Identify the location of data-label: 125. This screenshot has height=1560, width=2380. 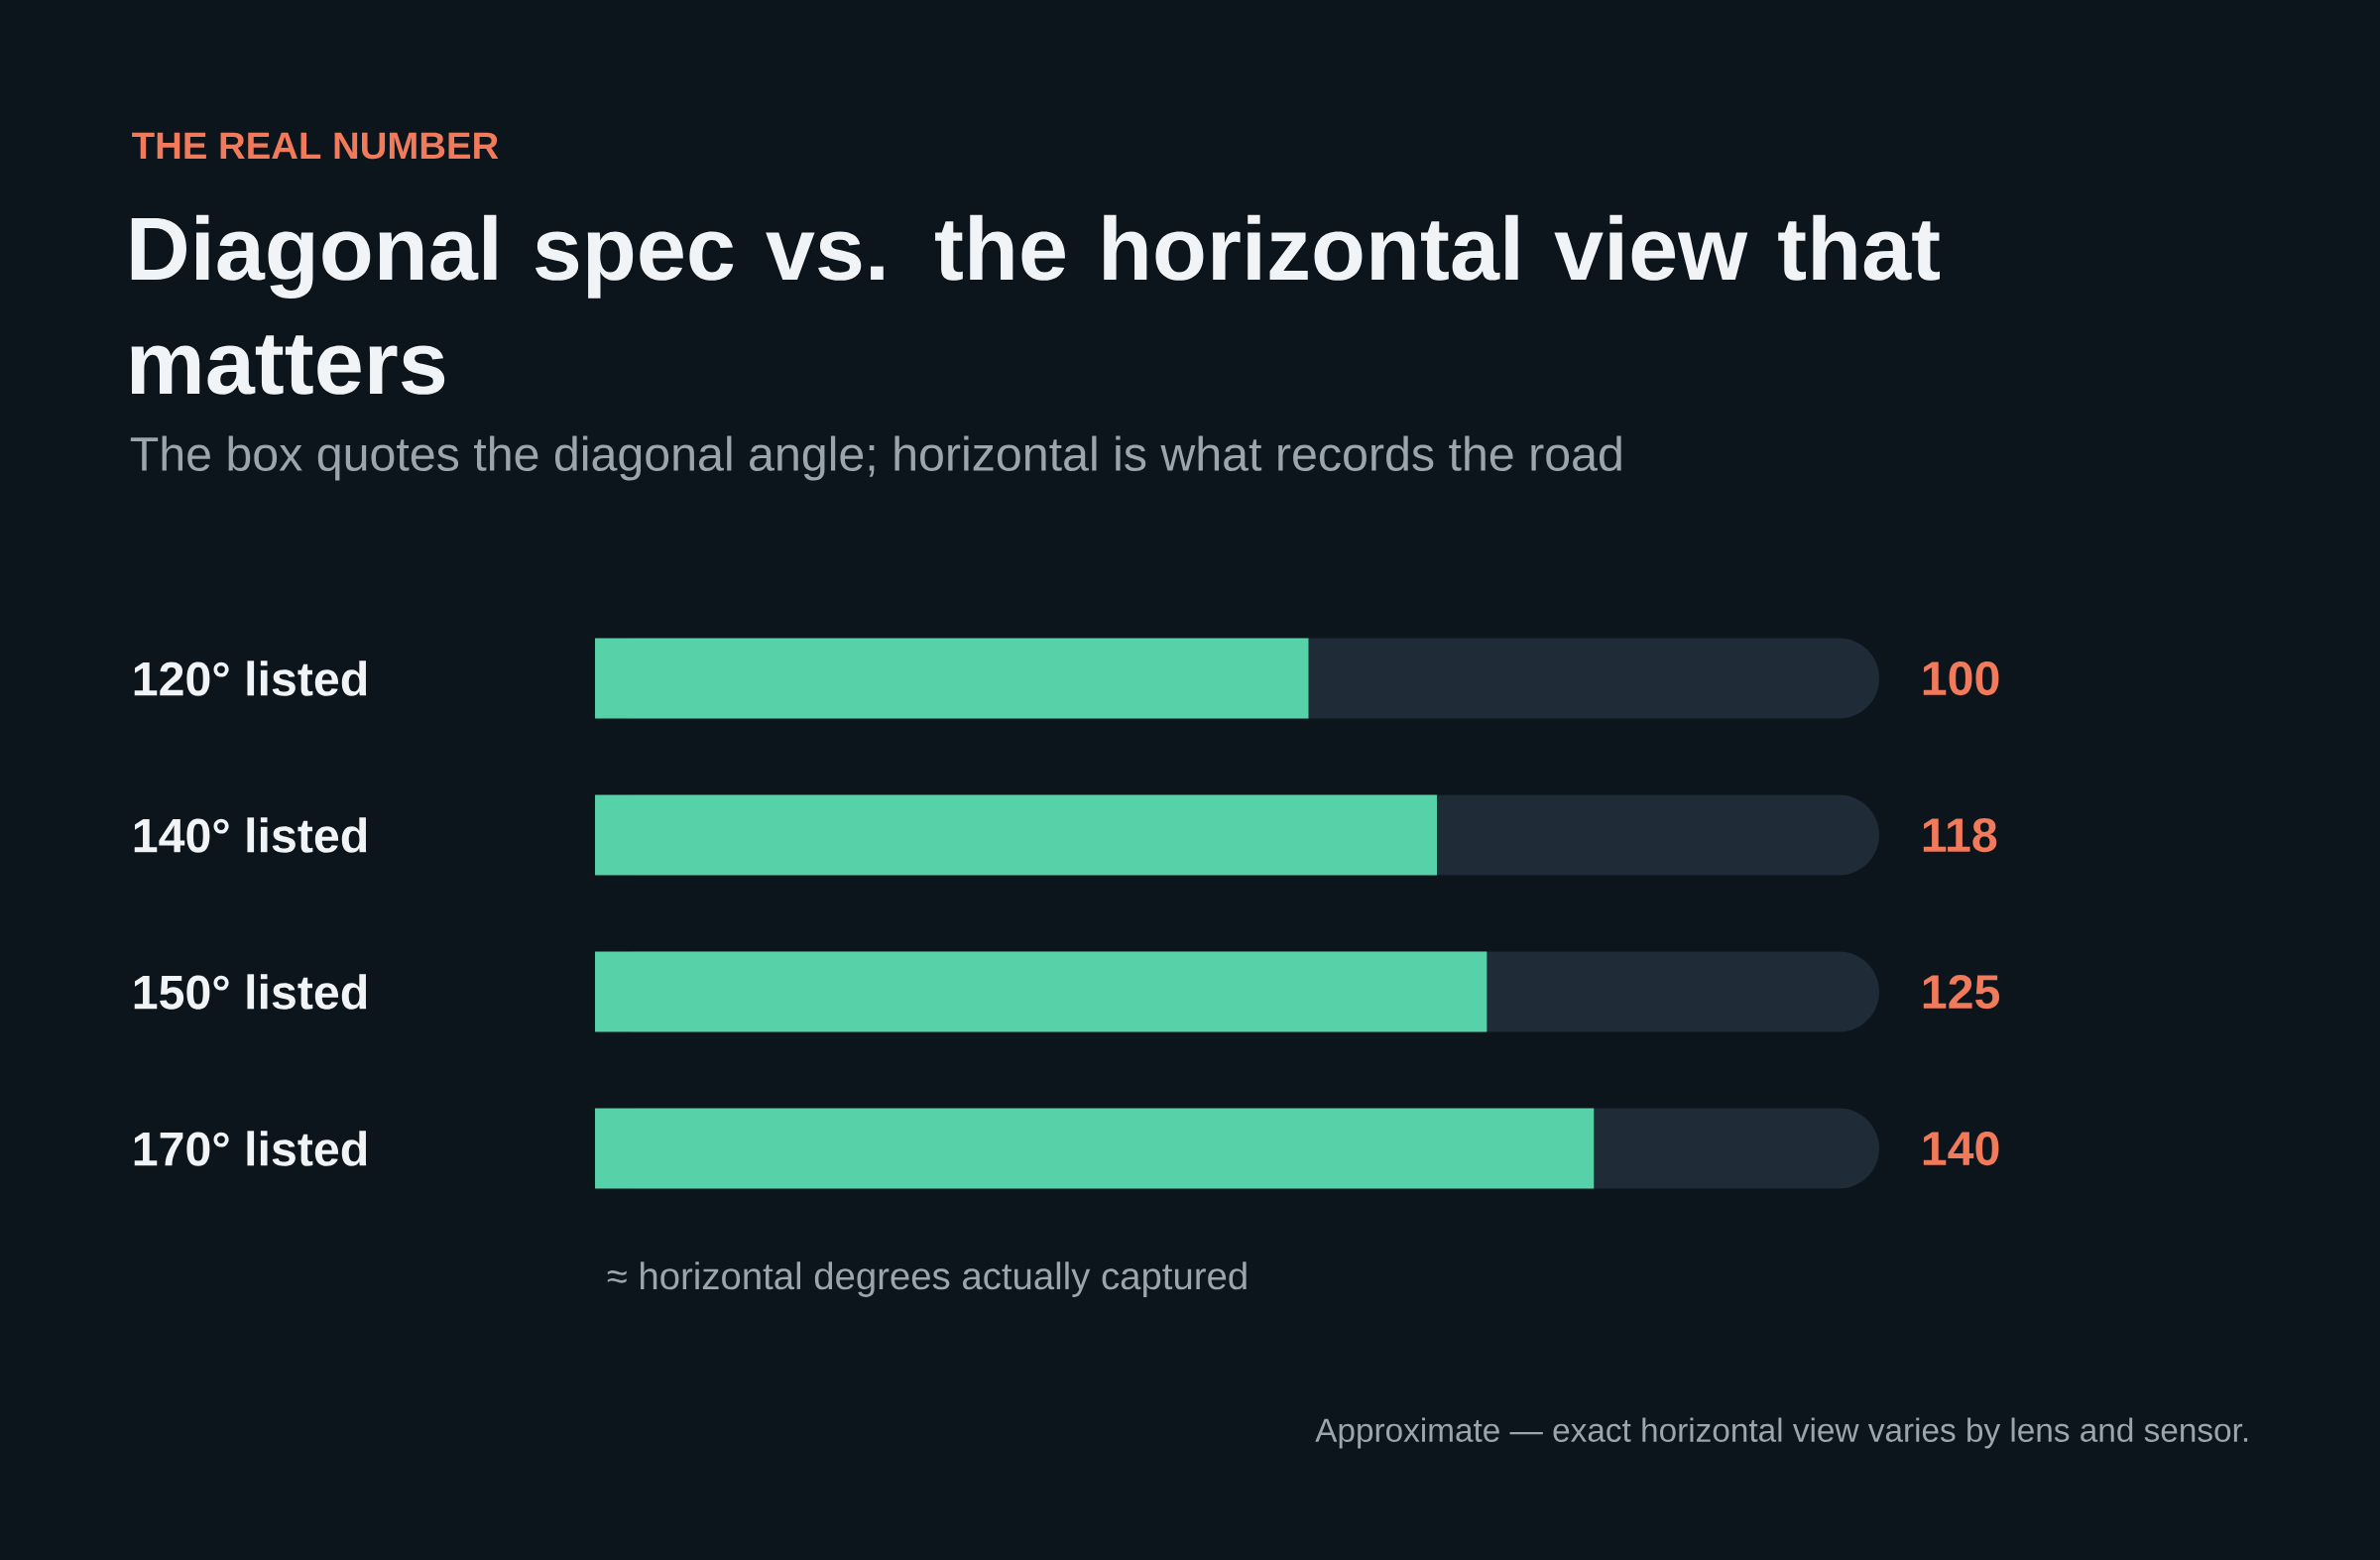
(1961, 992).